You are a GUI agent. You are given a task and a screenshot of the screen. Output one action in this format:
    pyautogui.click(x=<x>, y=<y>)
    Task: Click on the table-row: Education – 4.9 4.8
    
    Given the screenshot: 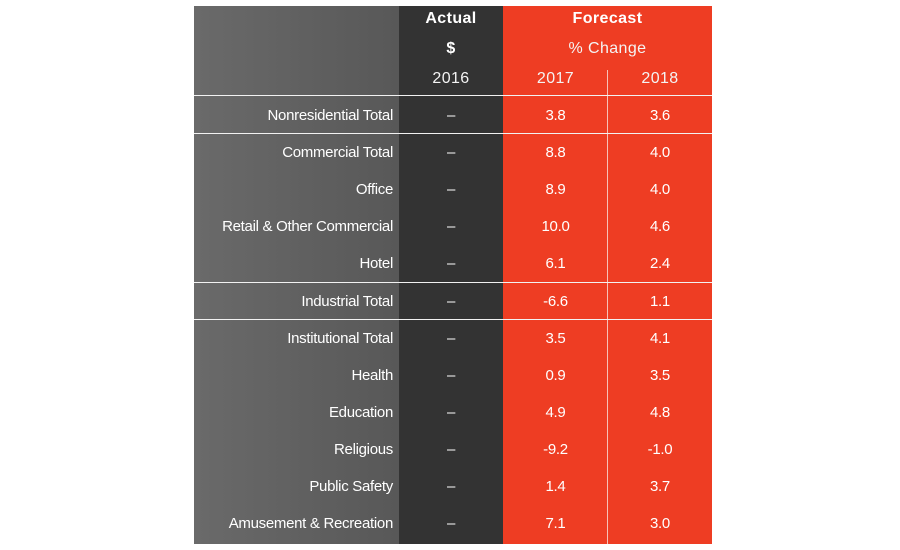 What is the action you would take?
    pyautogui.click(x=453, y=412)
    